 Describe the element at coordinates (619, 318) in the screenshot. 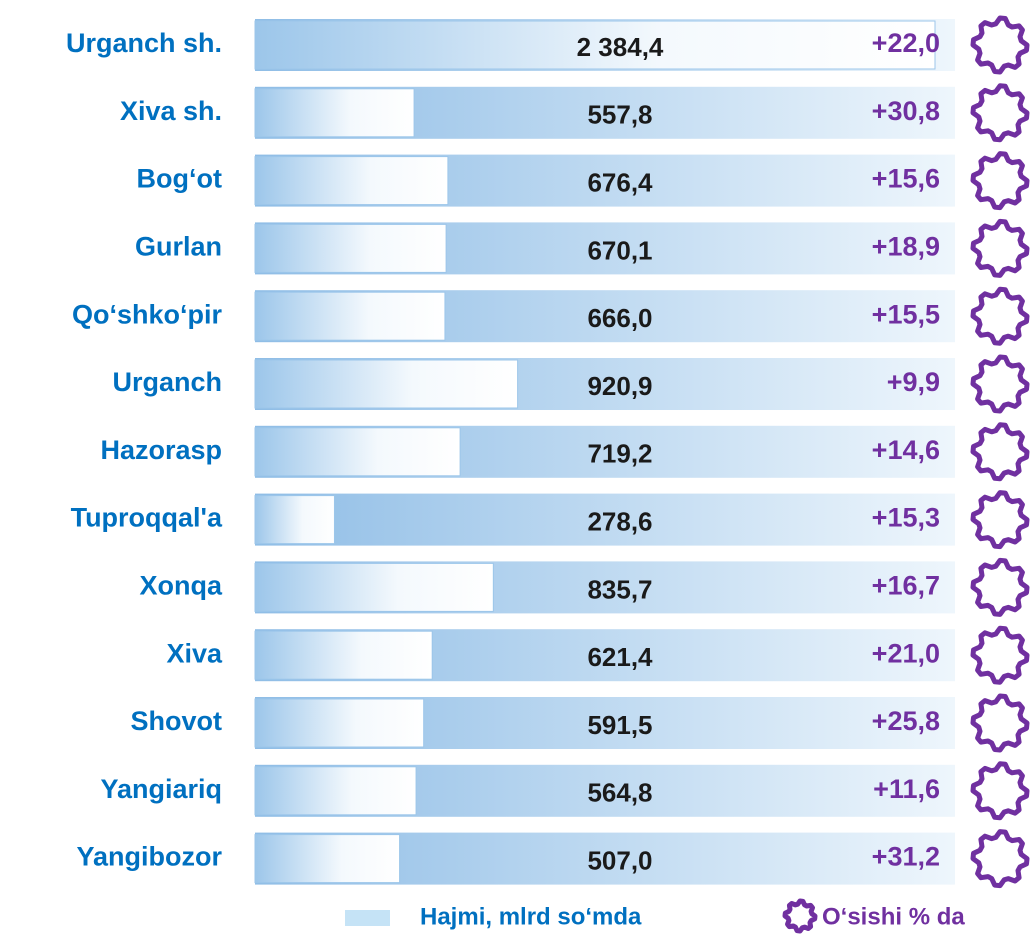

I see `value-label: 666,0` at that location.